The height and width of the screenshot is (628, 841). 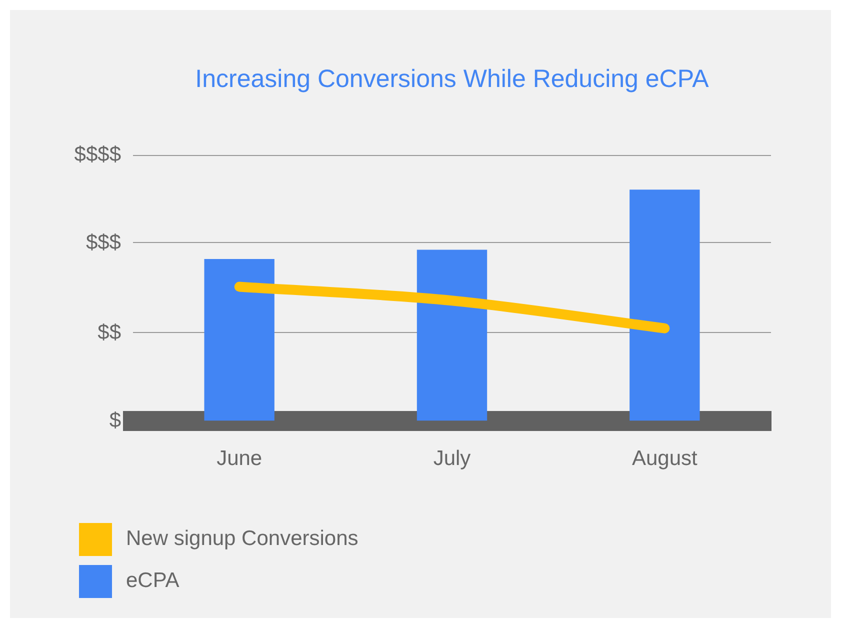 I want to click on legend-label: New signup Conversions, so click(x=242, y=539).